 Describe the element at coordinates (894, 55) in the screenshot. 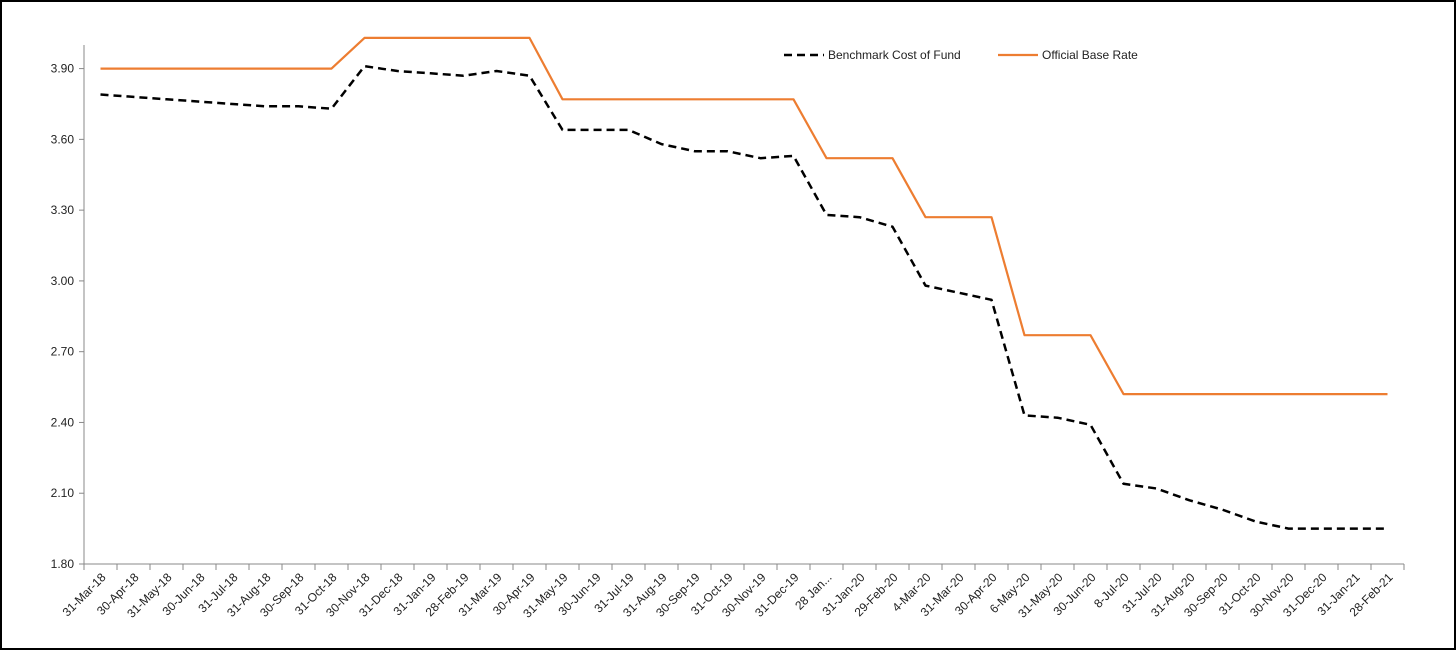

I see `legend-label: Benchmark Cost of Fund` at that location.